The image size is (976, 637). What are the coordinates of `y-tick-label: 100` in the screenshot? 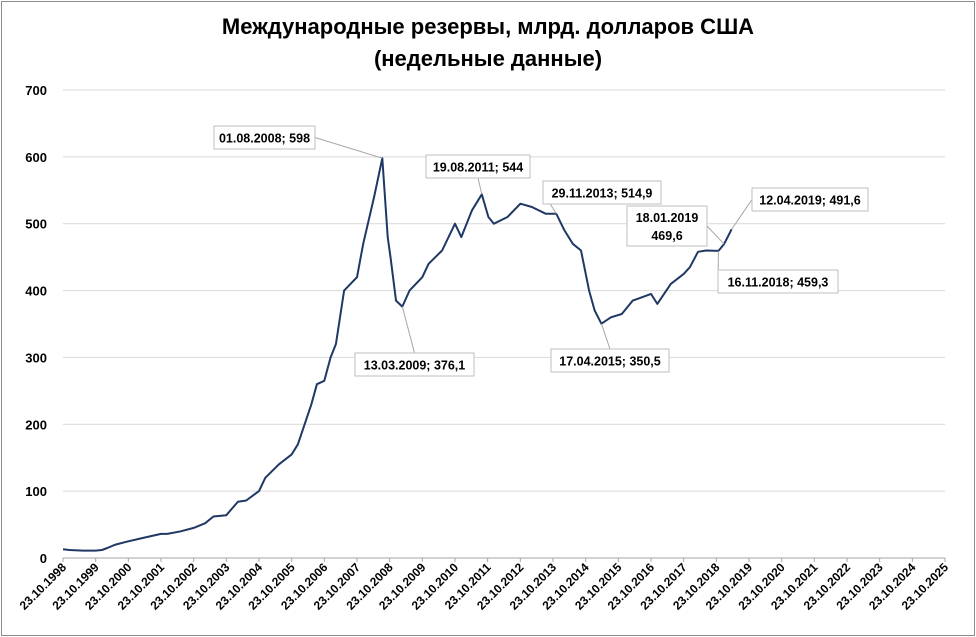 It's located at (36, 491).